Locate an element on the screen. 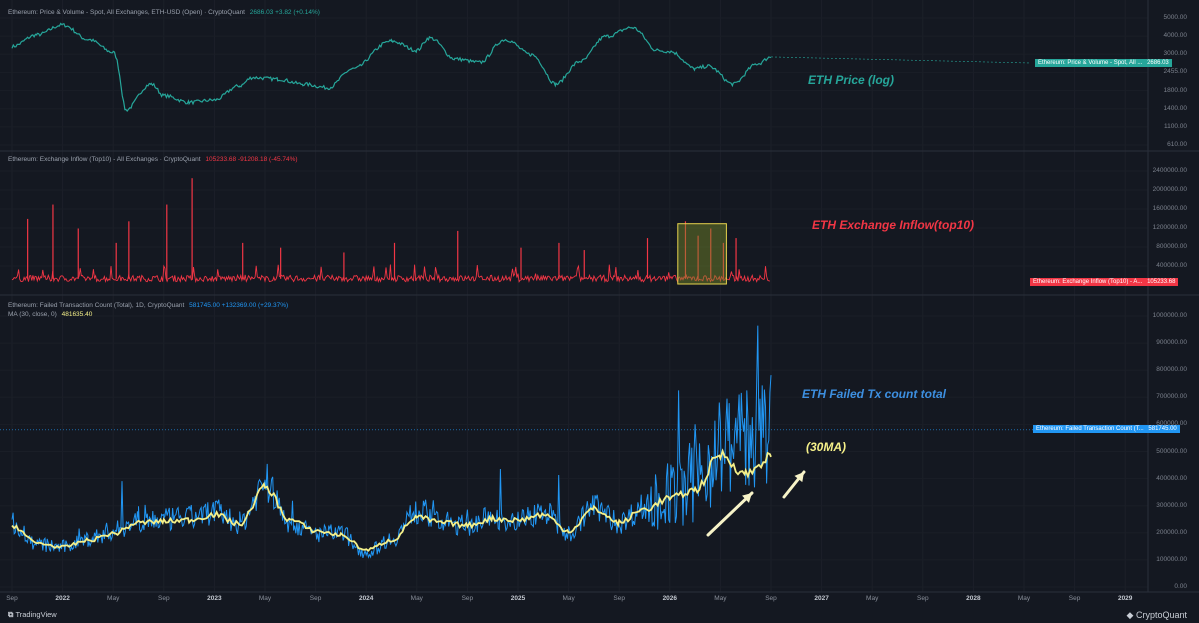 The height and width of the screenshot is (623, 1199). x-tick-label: 2022 is located at coordinates (62, 598).